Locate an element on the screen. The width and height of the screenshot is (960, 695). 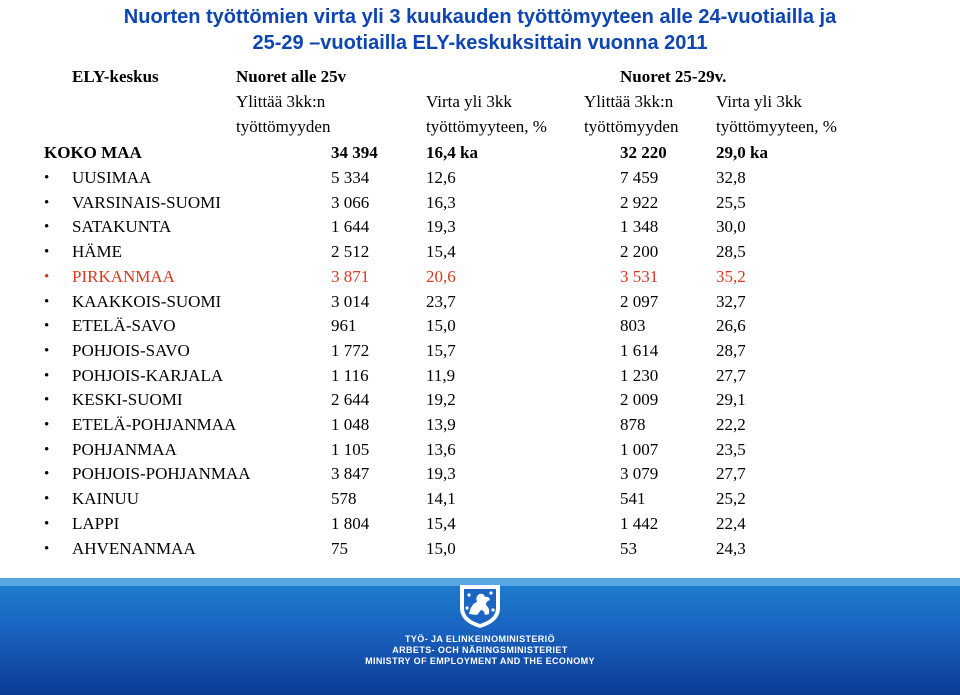
footer-stripe is located at coordinates (480, 582).